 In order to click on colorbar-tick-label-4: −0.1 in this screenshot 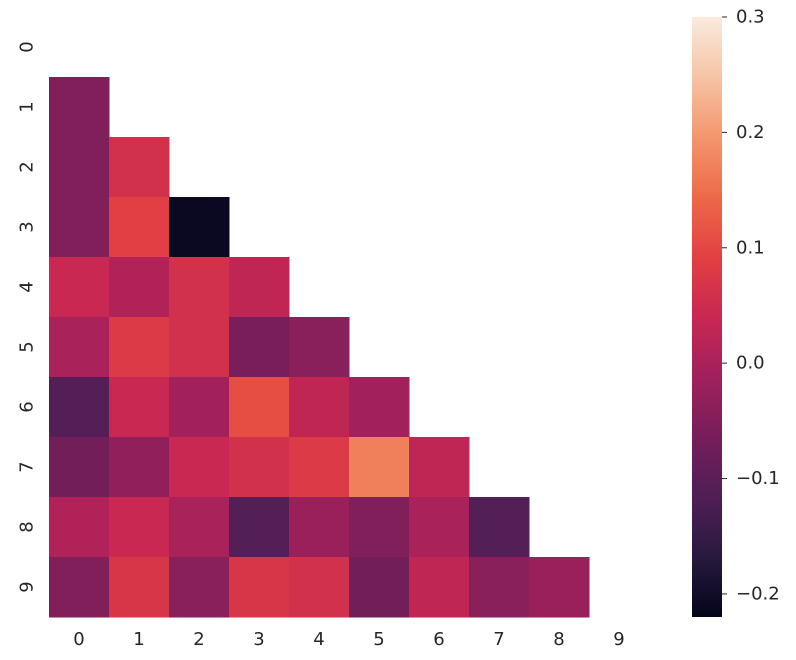, I will do `click(758, 478)`.